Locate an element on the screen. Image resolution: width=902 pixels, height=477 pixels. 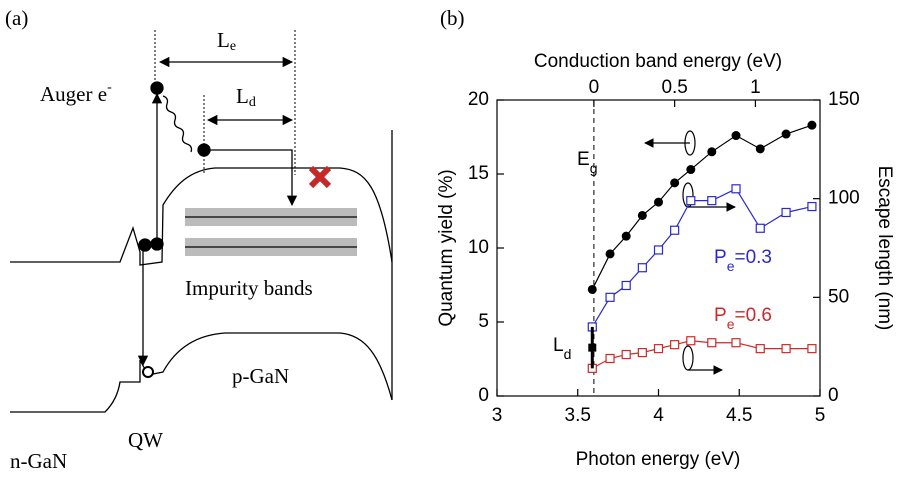
text: Auger e is located at coordinates (73, 94).